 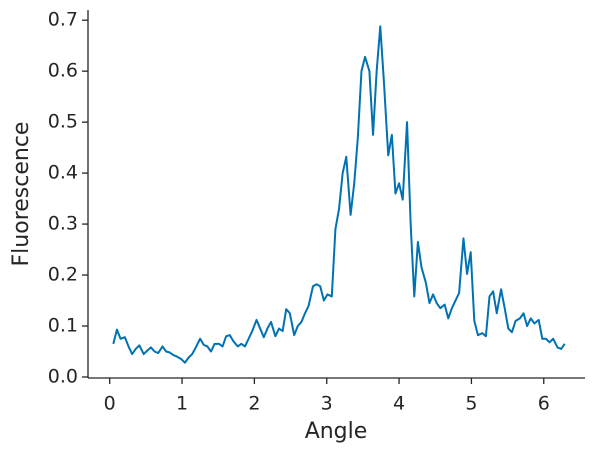 I want to click on y-tick-label: 0.2, so click(x=63, y=275).